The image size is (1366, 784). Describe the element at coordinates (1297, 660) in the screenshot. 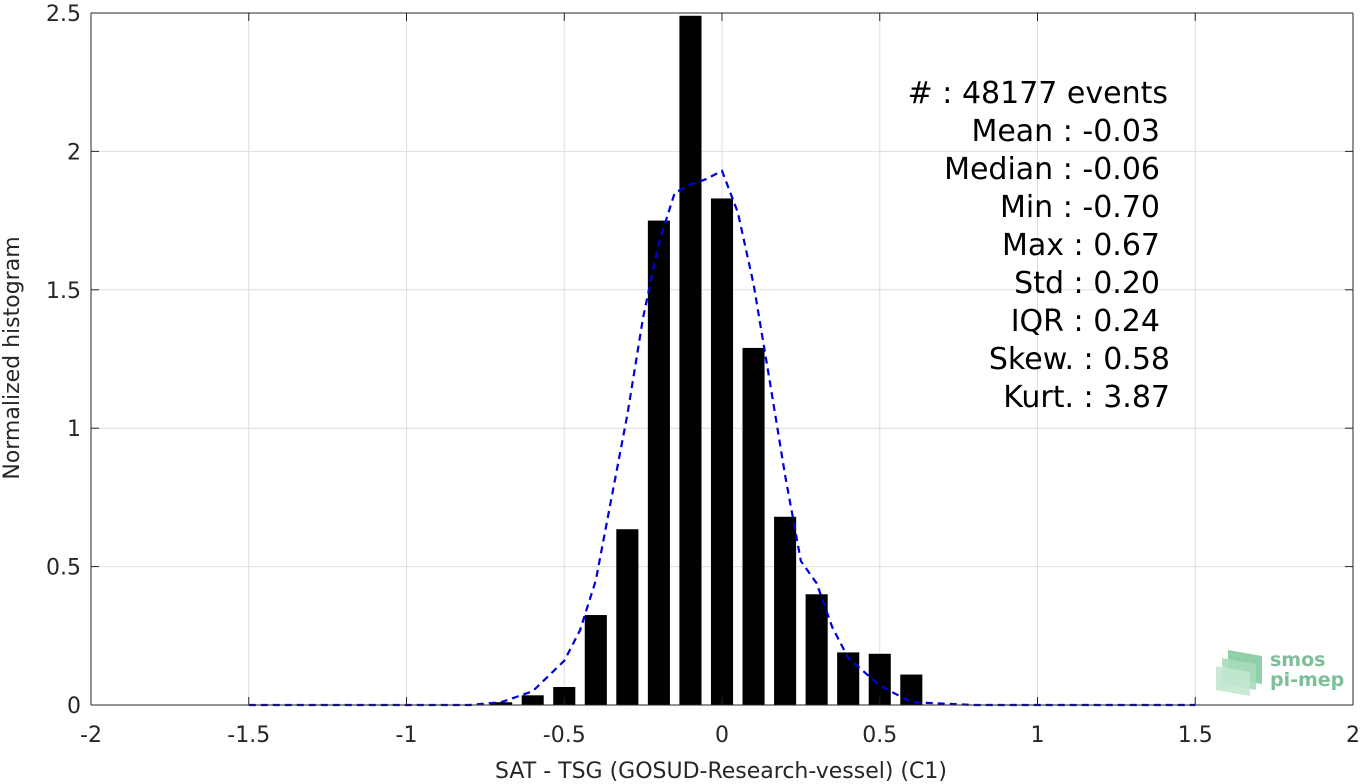

I see `logo-text-smos: smos` at that location.